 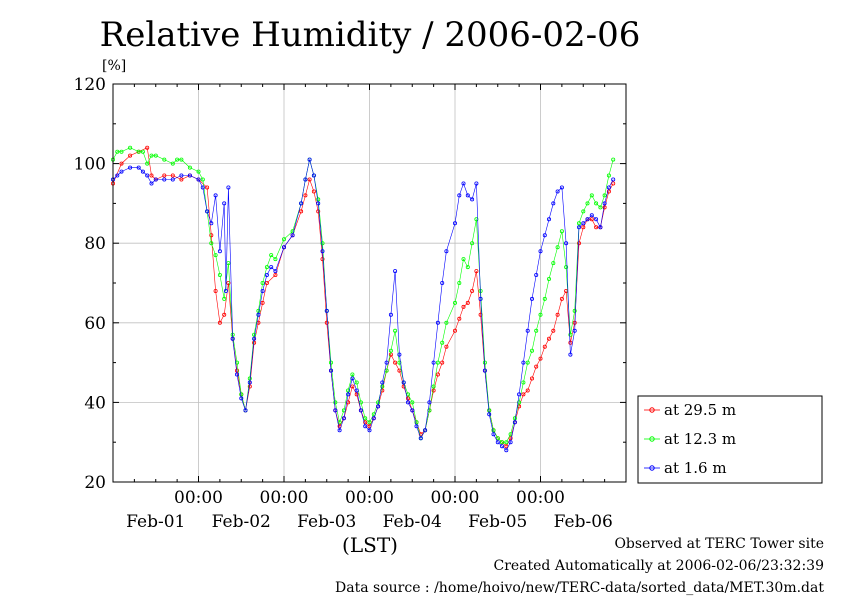 What do you see at coordinates (583, 522) in the screenshot?
I see `x-date-label: Feb-06` at bounding box center [583, 522].